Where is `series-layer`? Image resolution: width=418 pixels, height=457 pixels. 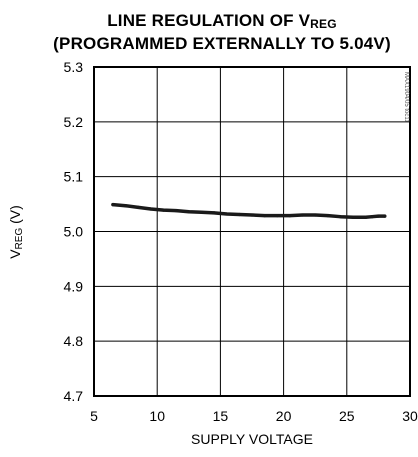
series-layer is located at coordinates (249, 210).